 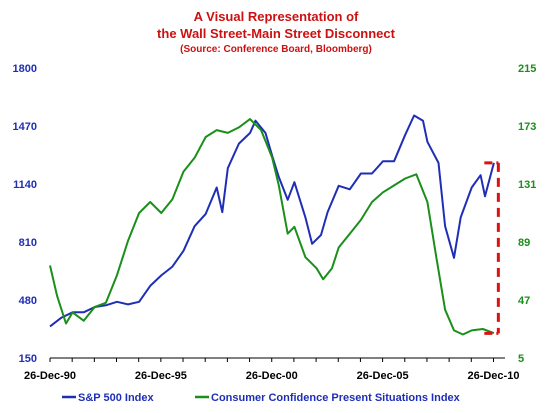 I want to click on left-tick-label-3: 1140, so click(x=25, y=185).